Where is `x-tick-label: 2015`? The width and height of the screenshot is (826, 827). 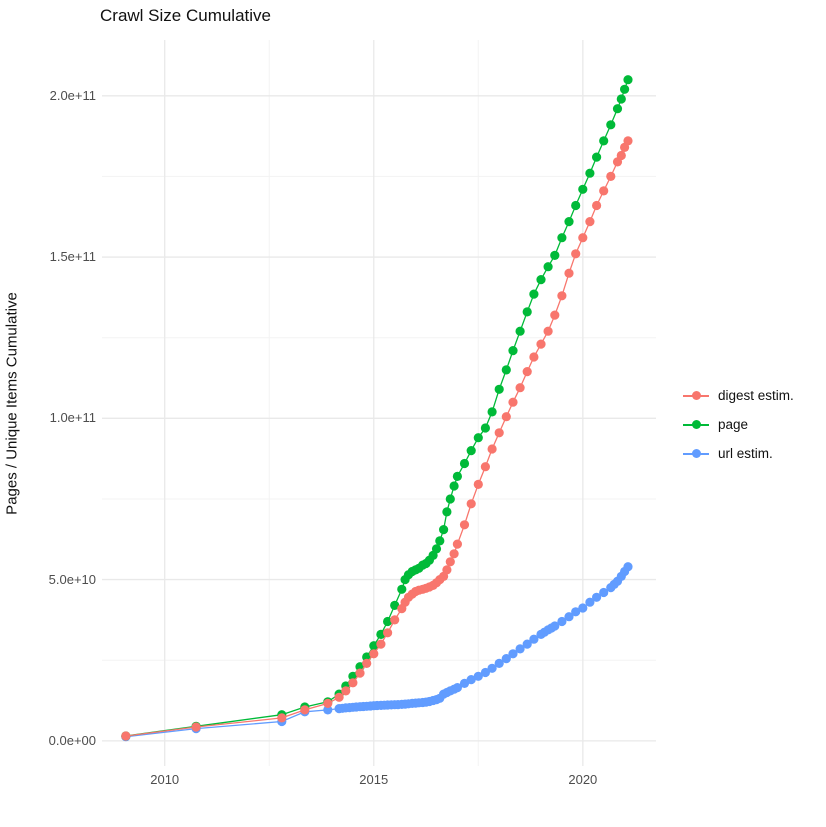 x-tick-label: 2015 is located at coordinates (374, 779).